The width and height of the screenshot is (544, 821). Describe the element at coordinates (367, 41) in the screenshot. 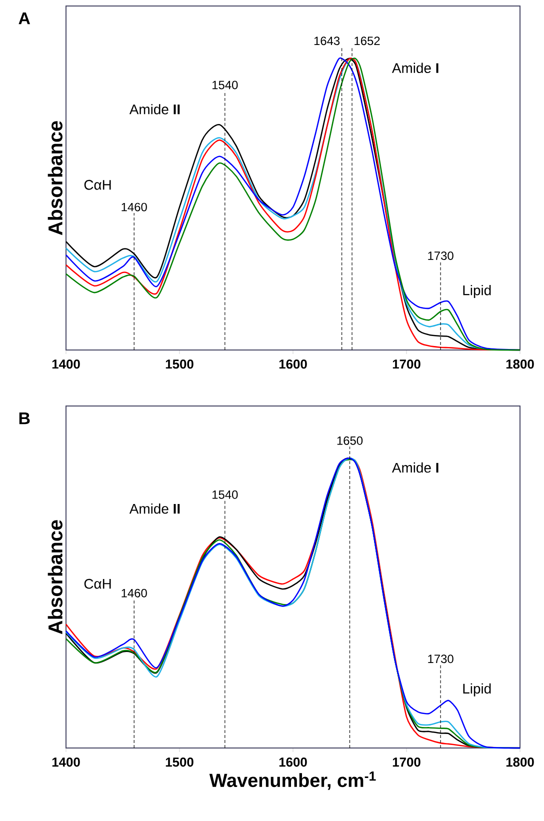

I see `ref-line-label: 1652` at that location.